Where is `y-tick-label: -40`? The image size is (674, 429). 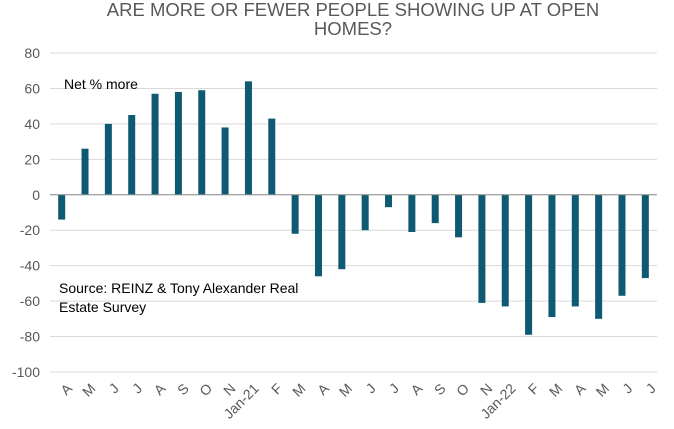
y-tick-label: -40 is located at coordinates (30, 266).